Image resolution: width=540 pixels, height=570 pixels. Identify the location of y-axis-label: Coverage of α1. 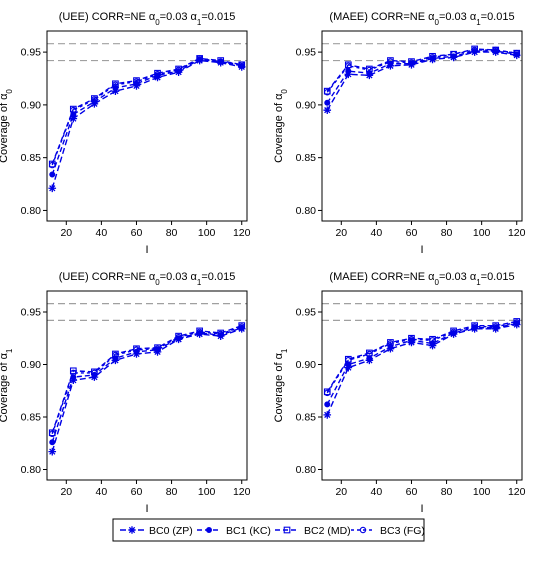
(7, 385).